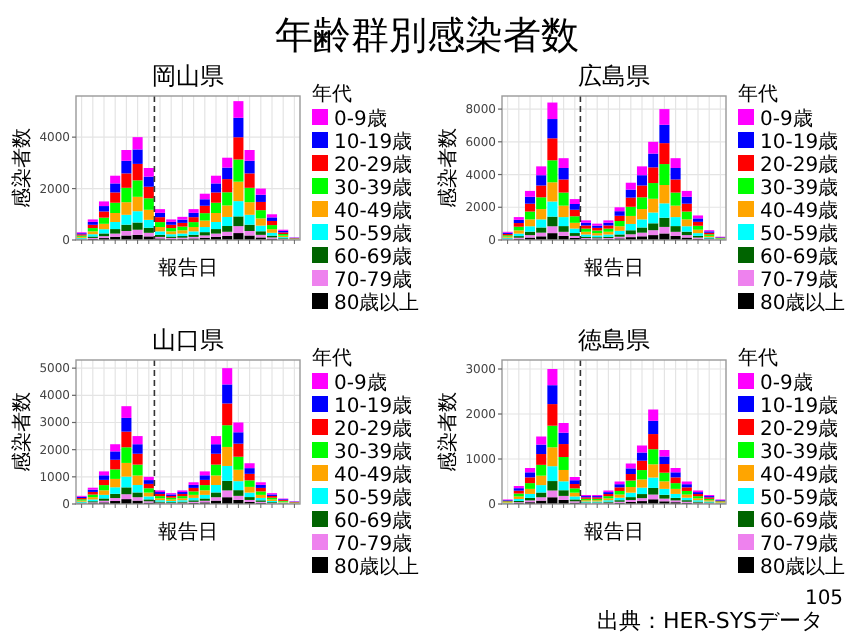 This screenshot has width=854, height=640. What do you see at coordinates (427, 36) in the screenshot?
I see `text: 年齢群別感染者数` at bounding box center [427, 36].